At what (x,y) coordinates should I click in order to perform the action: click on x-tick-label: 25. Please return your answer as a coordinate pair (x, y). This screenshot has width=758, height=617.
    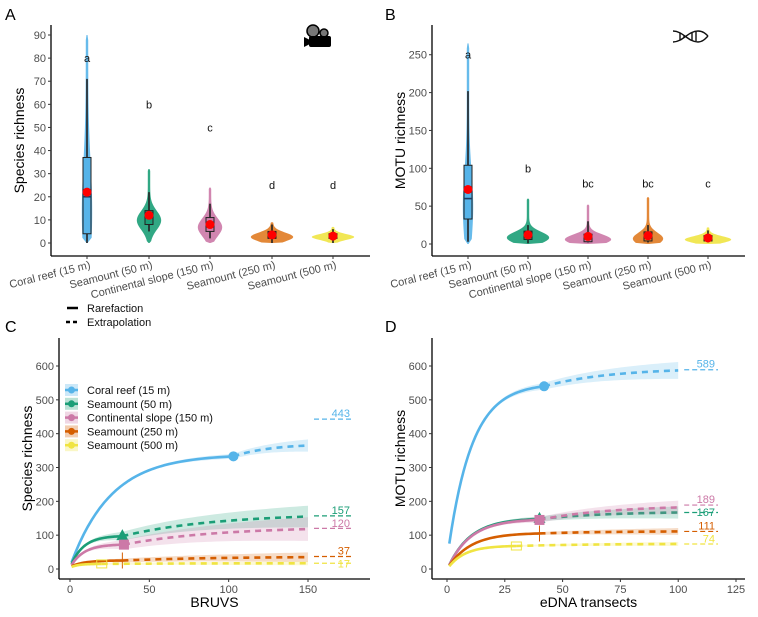
    Looking at the image, I should click on (505, 590).